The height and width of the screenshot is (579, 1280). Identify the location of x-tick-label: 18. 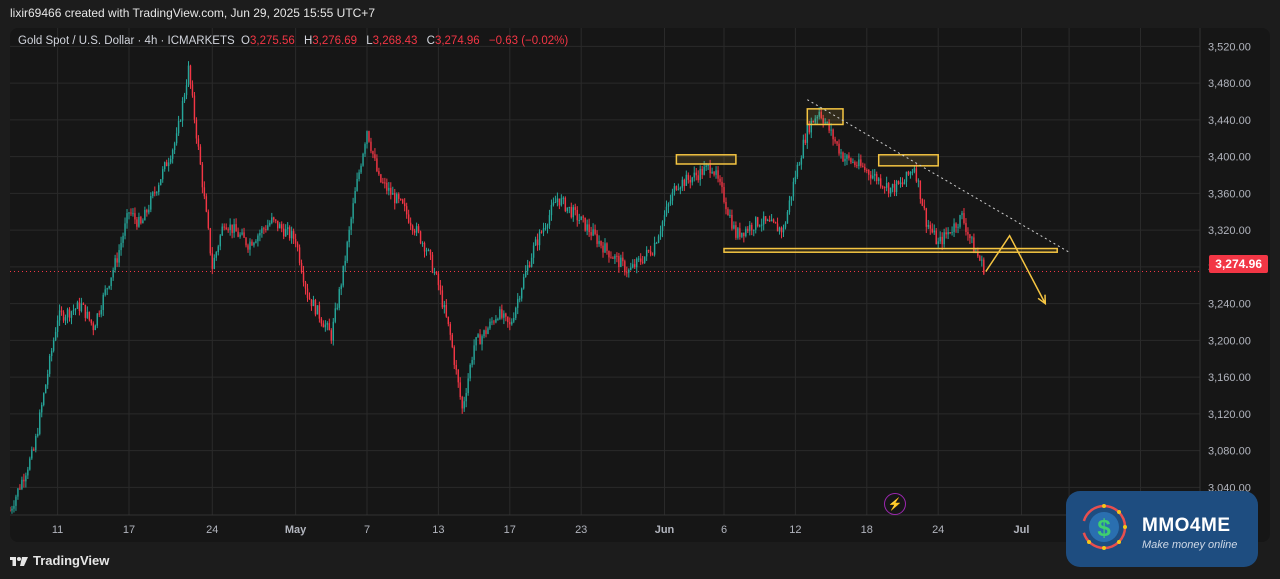
(867, 530).